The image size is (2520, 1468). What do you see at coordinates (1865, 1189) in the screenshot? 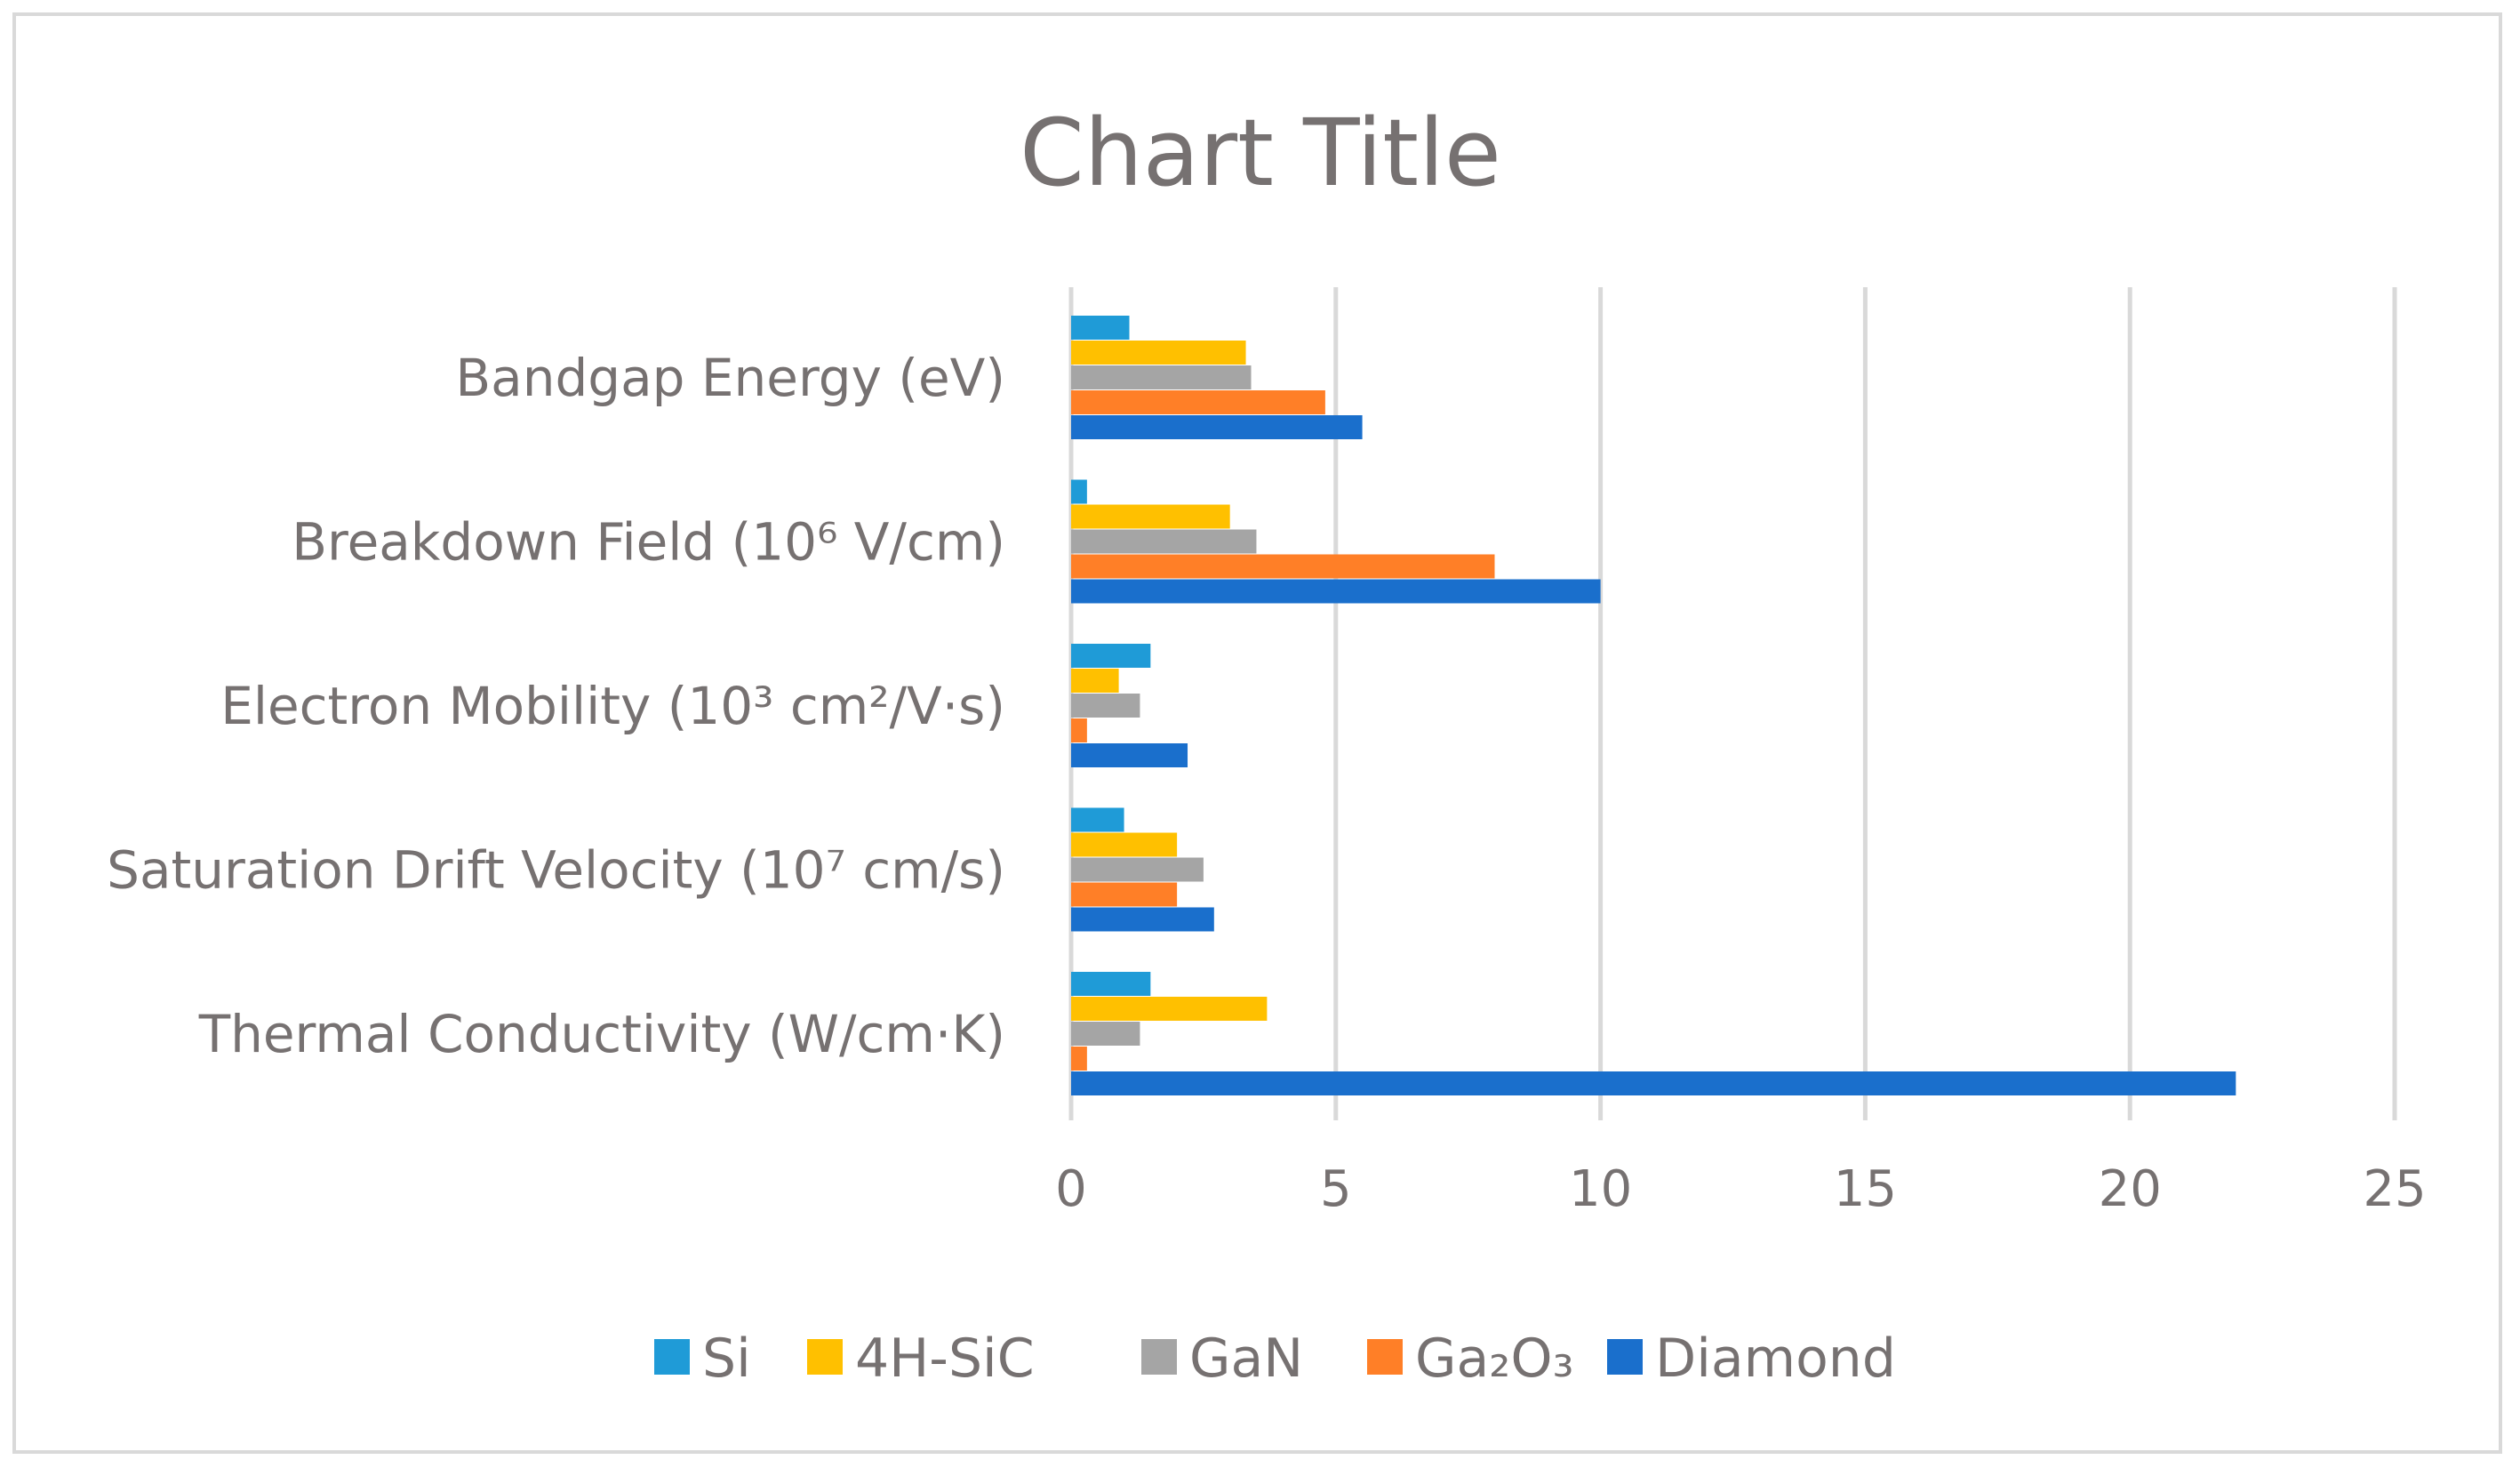
I see `x-tick-label: 15` at bounding box center [1865, 1189].